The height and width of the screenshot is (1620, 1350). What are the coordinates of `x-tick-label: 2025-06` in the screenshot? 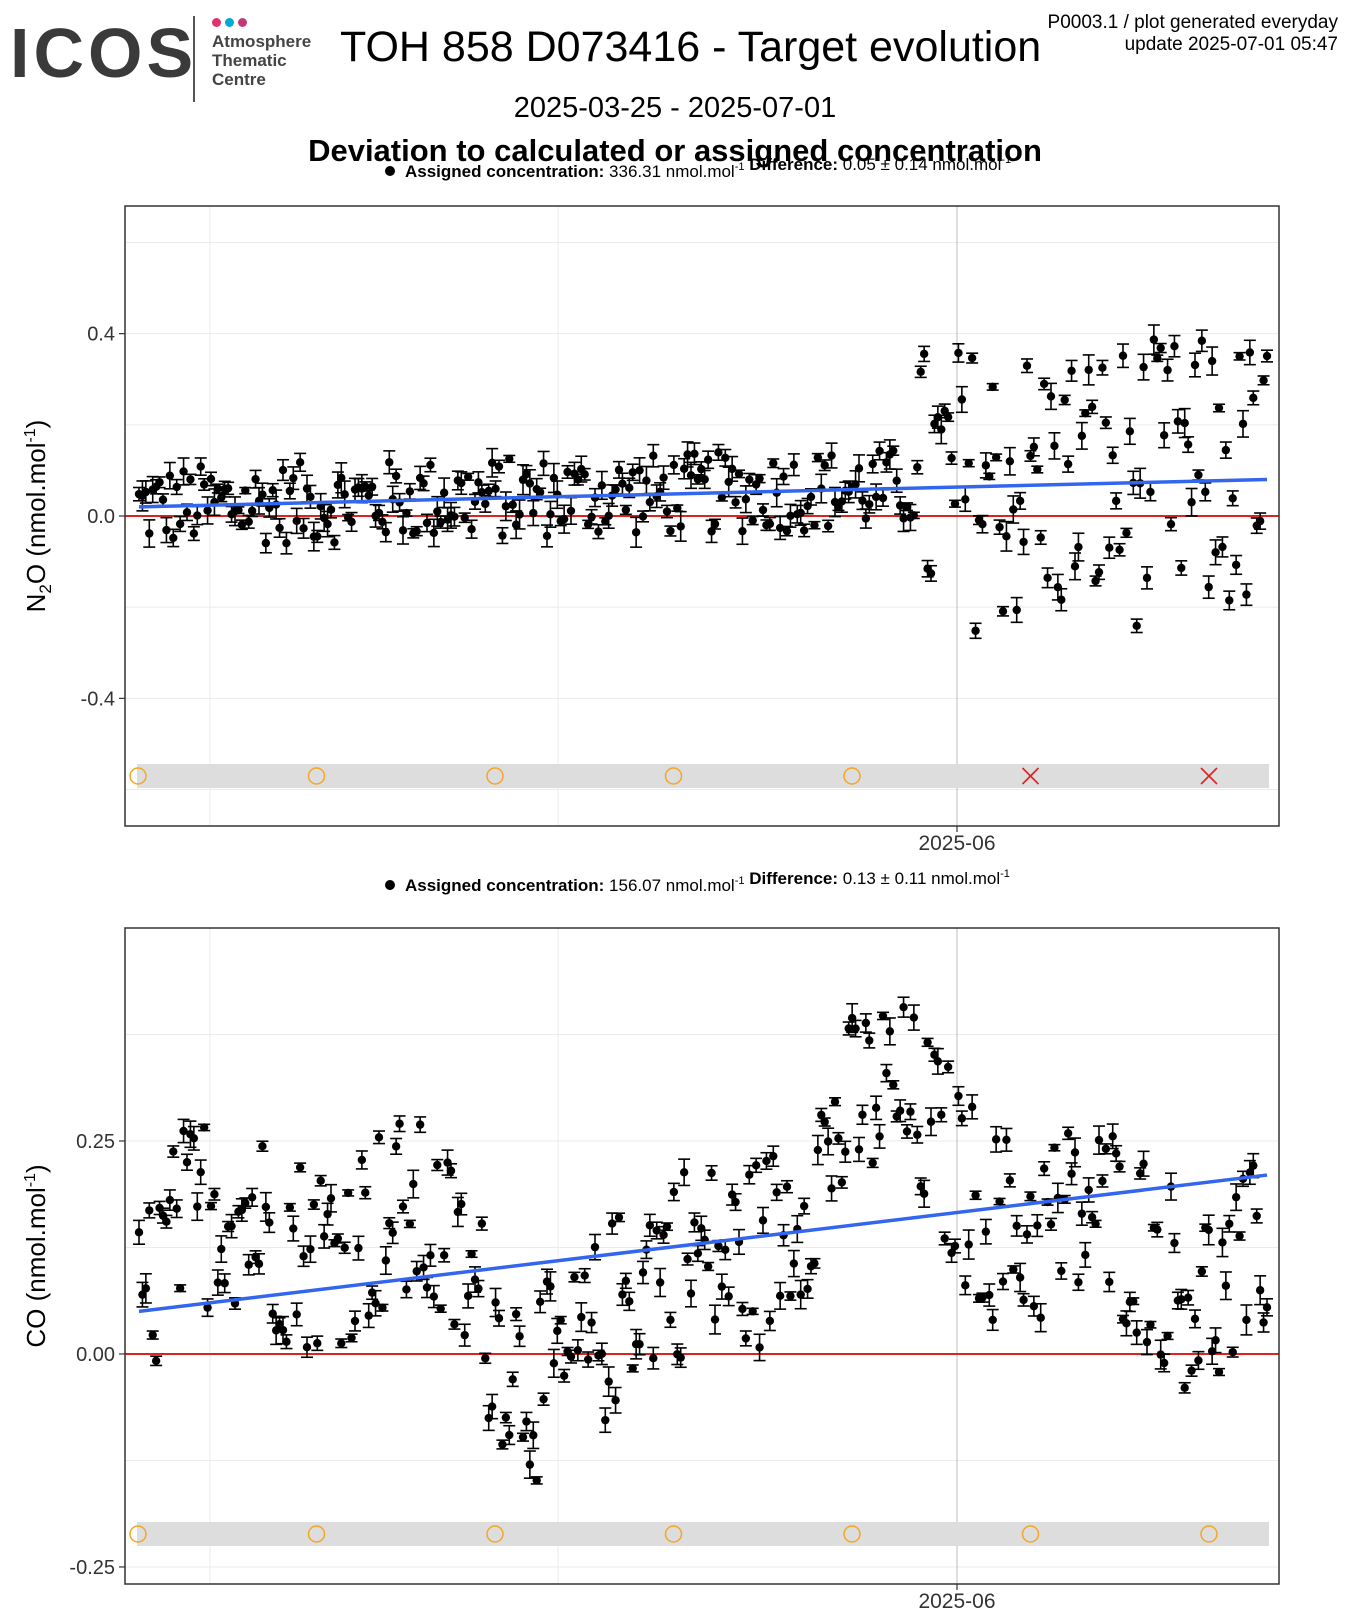 It's located at (956, 1601).